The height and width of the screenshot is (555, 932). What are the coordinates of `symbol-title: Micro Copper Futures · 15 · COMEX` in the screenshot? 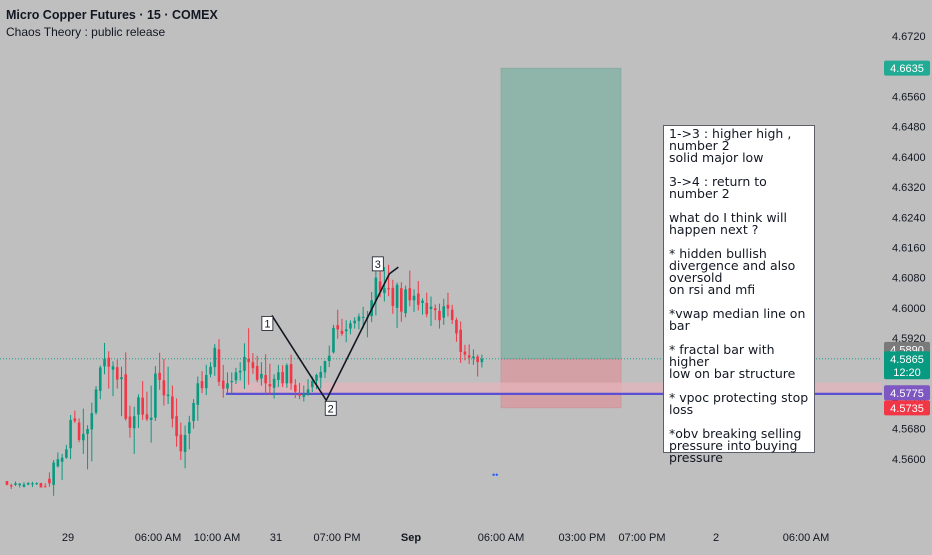 It's located at (112, 15).